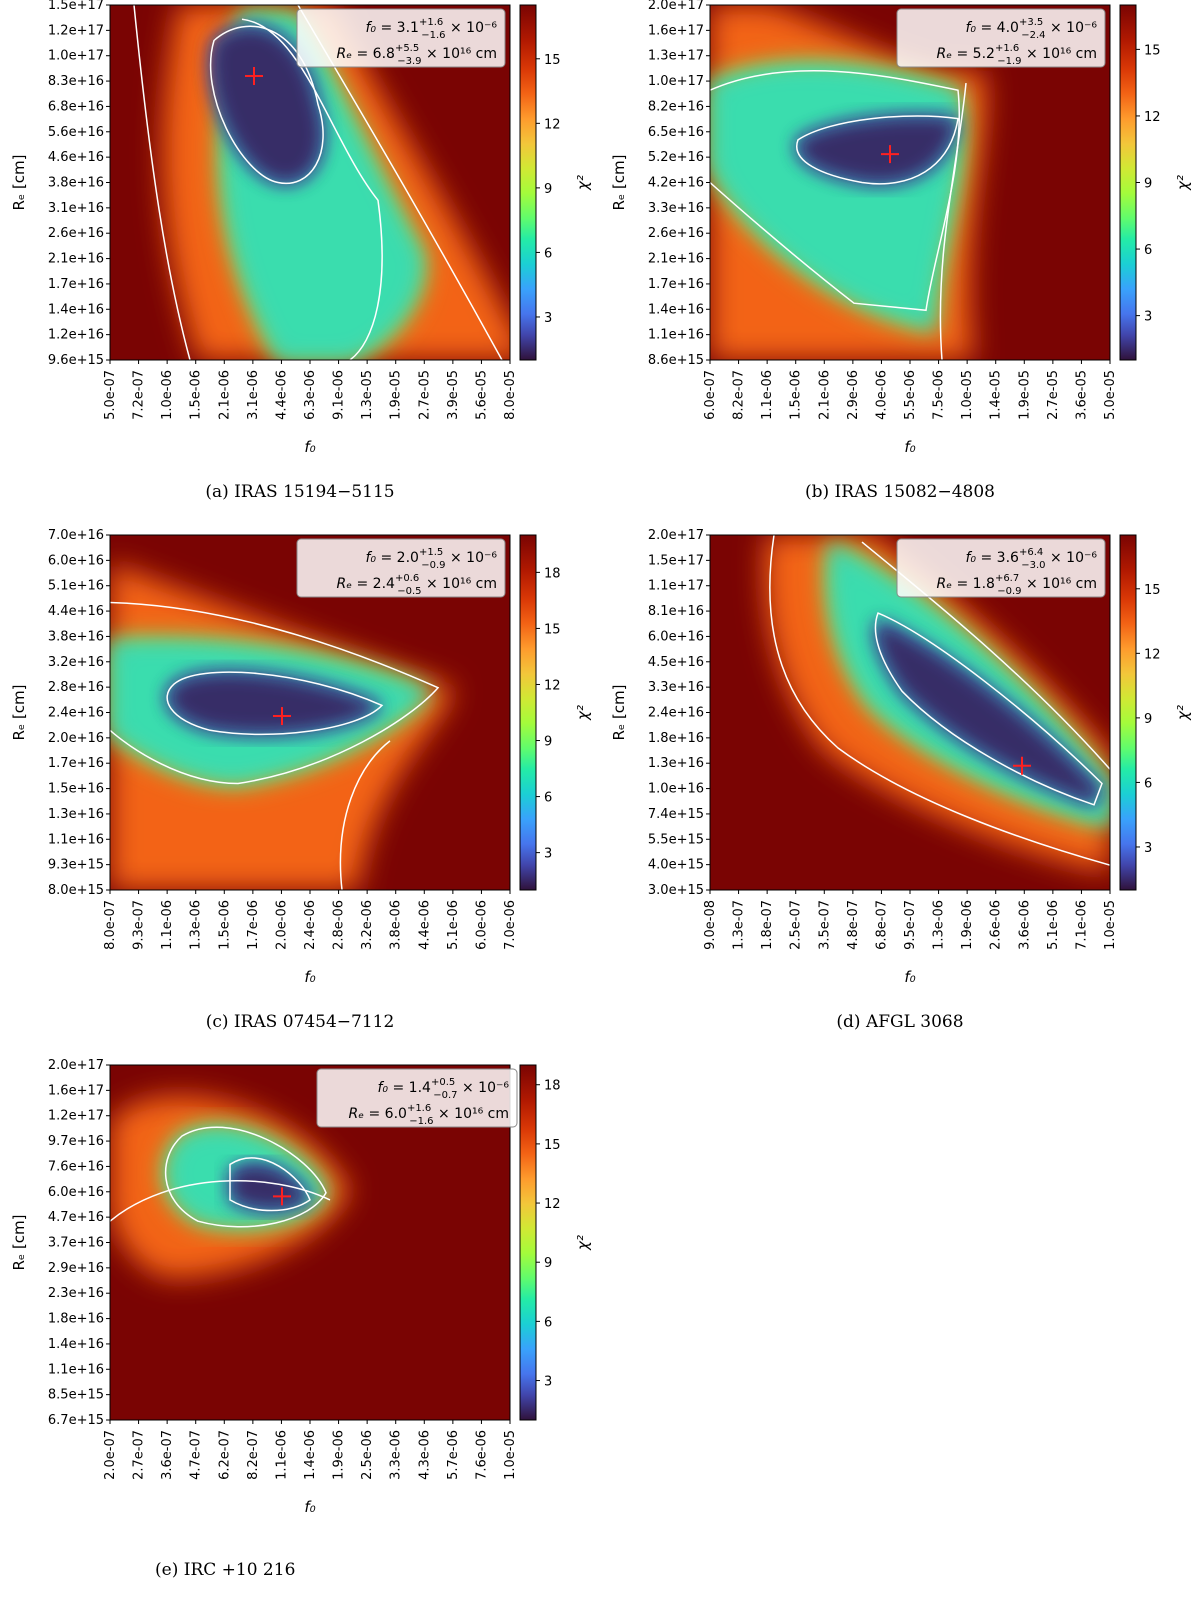  What do you see at coordinates (453, 395) in the screenshot?
I see `x-tick-label: 3.9e-05` at bounding box center [453, 395].